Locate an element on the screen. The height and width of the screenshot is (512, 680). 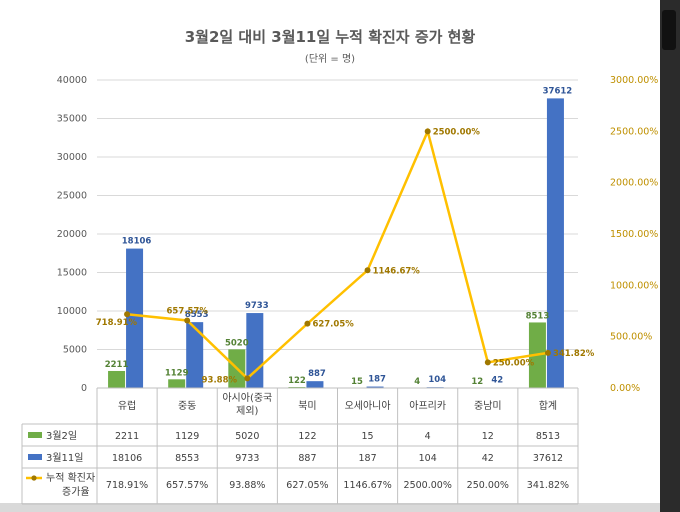
y2-tick-label: 3000.00% is located at coordinates (634, 80).